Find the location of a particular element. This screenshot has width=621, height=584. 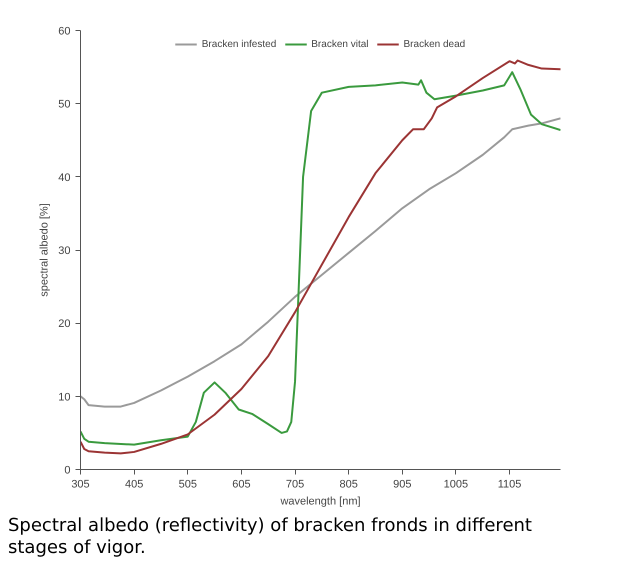

y-tick-label: 10 is located at coordinates (64, 397).